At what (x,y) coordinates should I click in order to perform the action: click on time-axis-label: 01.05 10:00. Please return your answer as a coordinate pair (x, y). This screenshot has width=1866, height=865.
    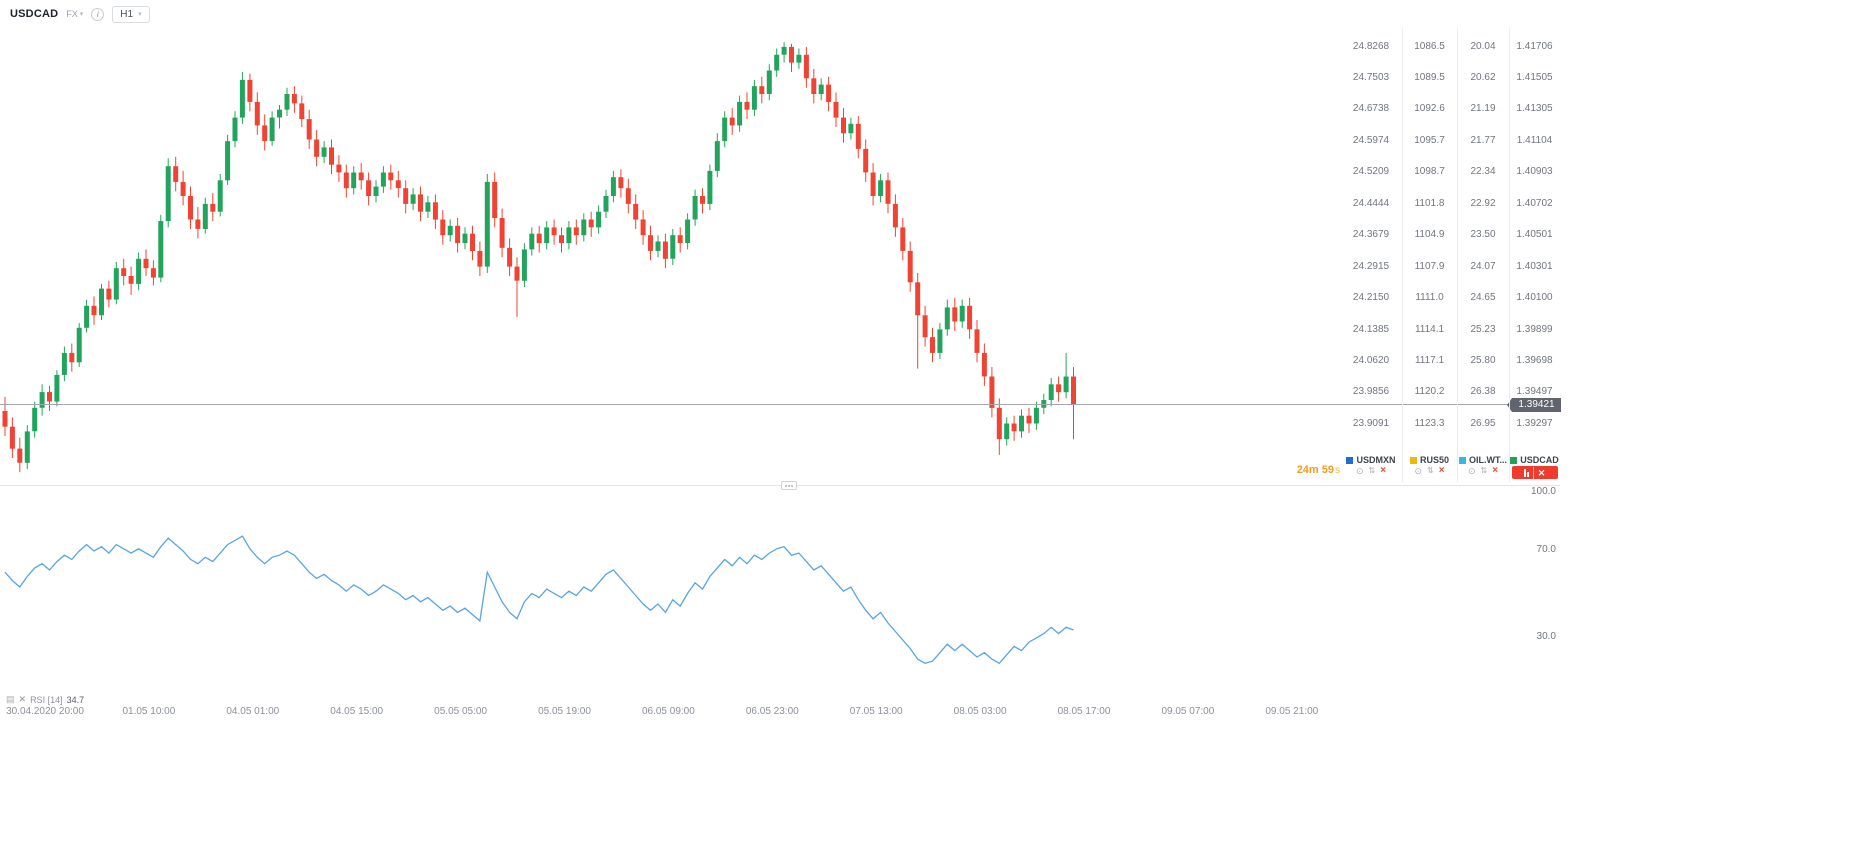
    Looking at the image, I should click on (149, 711).